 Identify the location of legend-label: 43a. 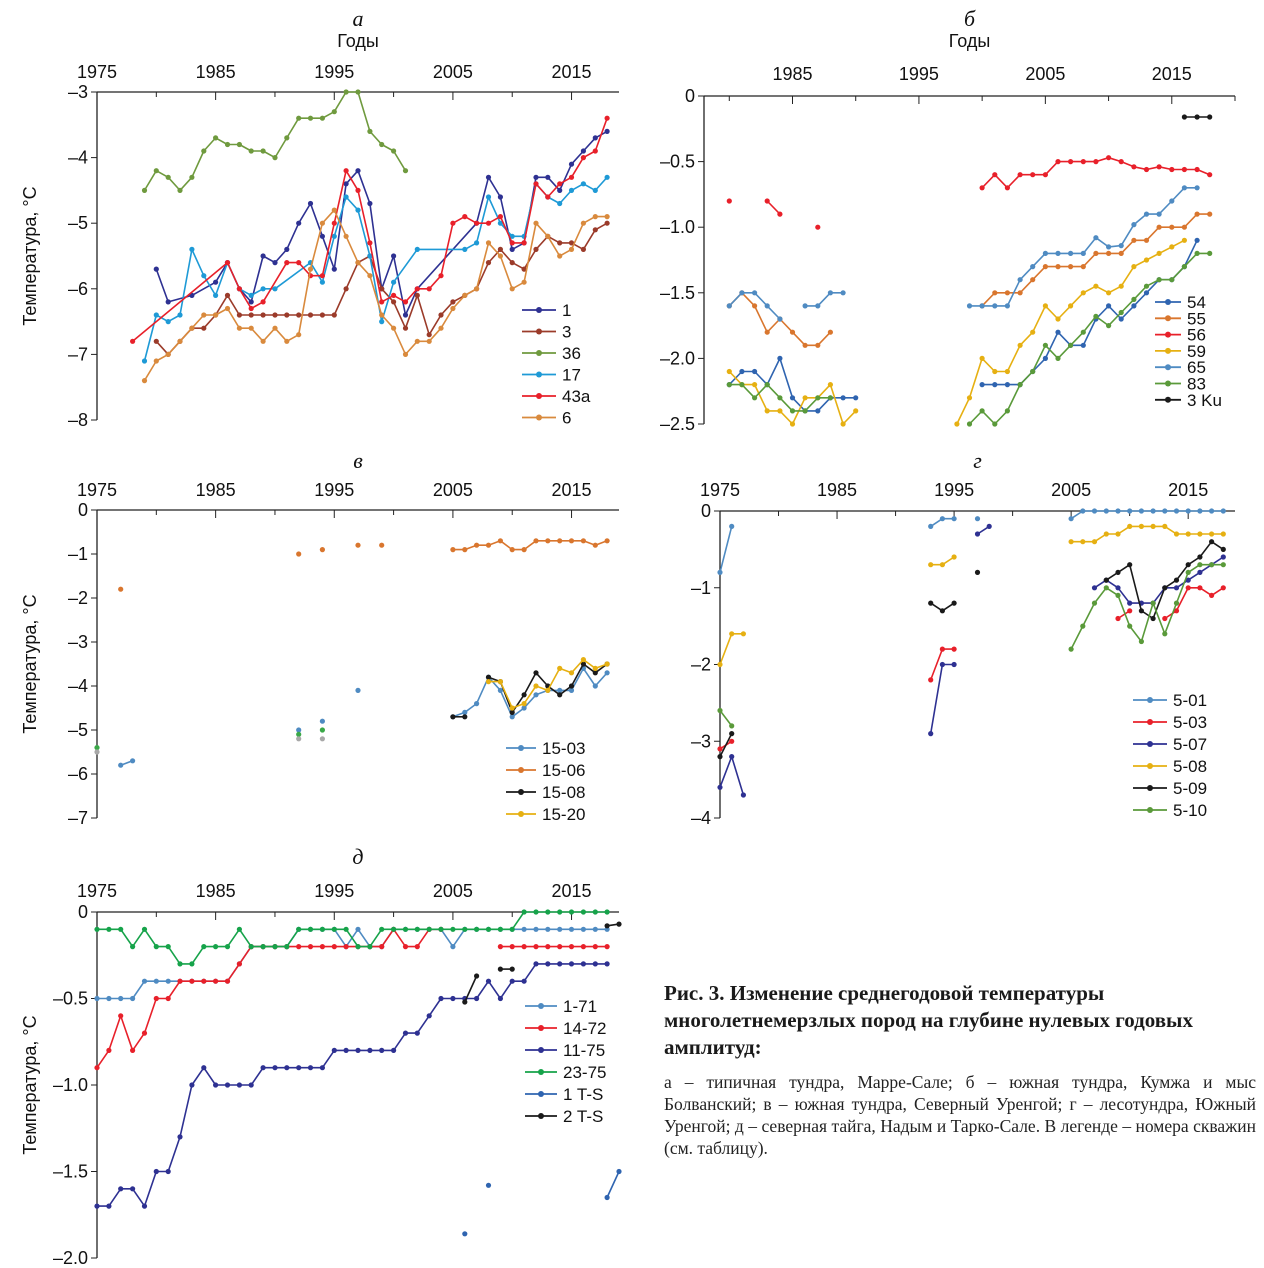
(576, 396).